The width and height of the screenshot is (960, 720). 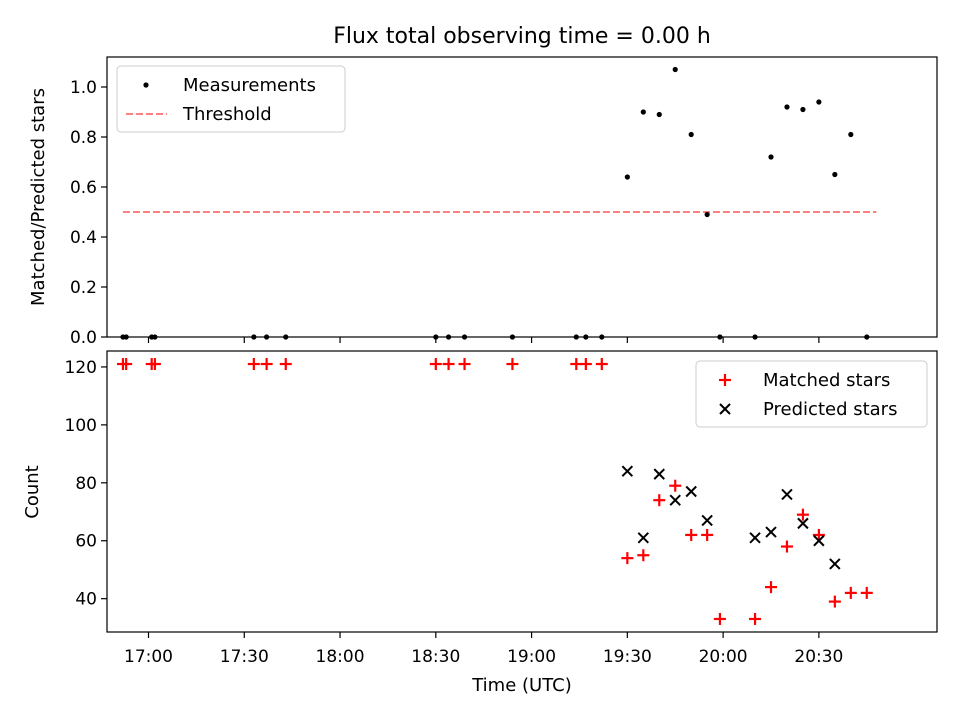 What do you see at coordinates (83, 88) in the screenshot?
I see `y-tick-label: 1.0` at bounding box center [83, 88].